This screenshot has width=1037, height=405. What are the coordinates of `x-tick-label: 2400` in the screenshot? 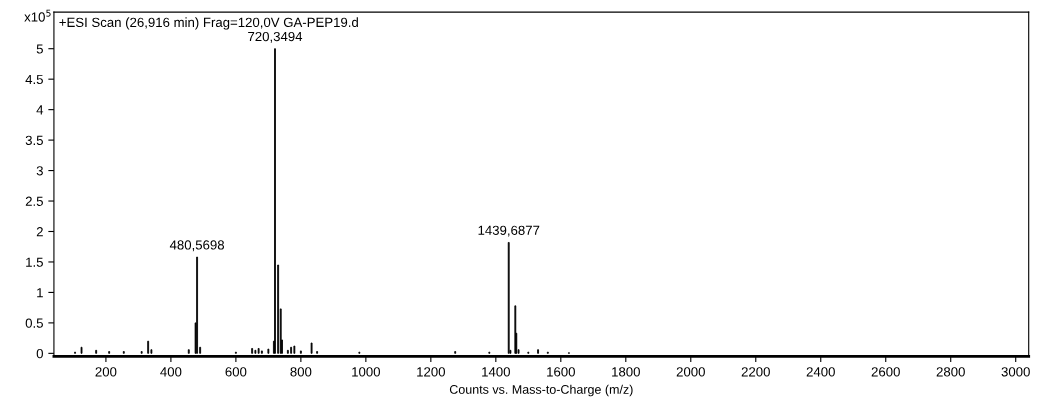 It's located at (820, 372).